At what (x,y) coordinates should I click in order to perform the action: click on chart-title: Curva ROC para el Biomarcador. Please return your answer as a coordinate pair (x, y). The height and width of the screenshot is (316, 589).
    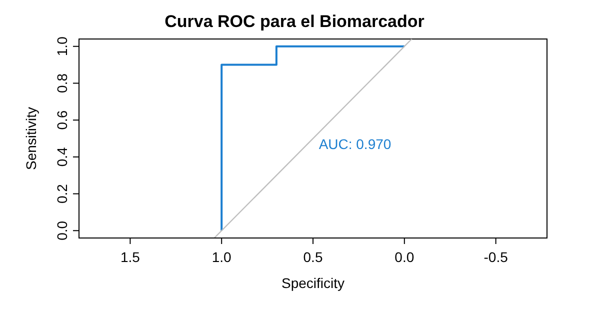
    Looking at the image, I should click on (295, 22).